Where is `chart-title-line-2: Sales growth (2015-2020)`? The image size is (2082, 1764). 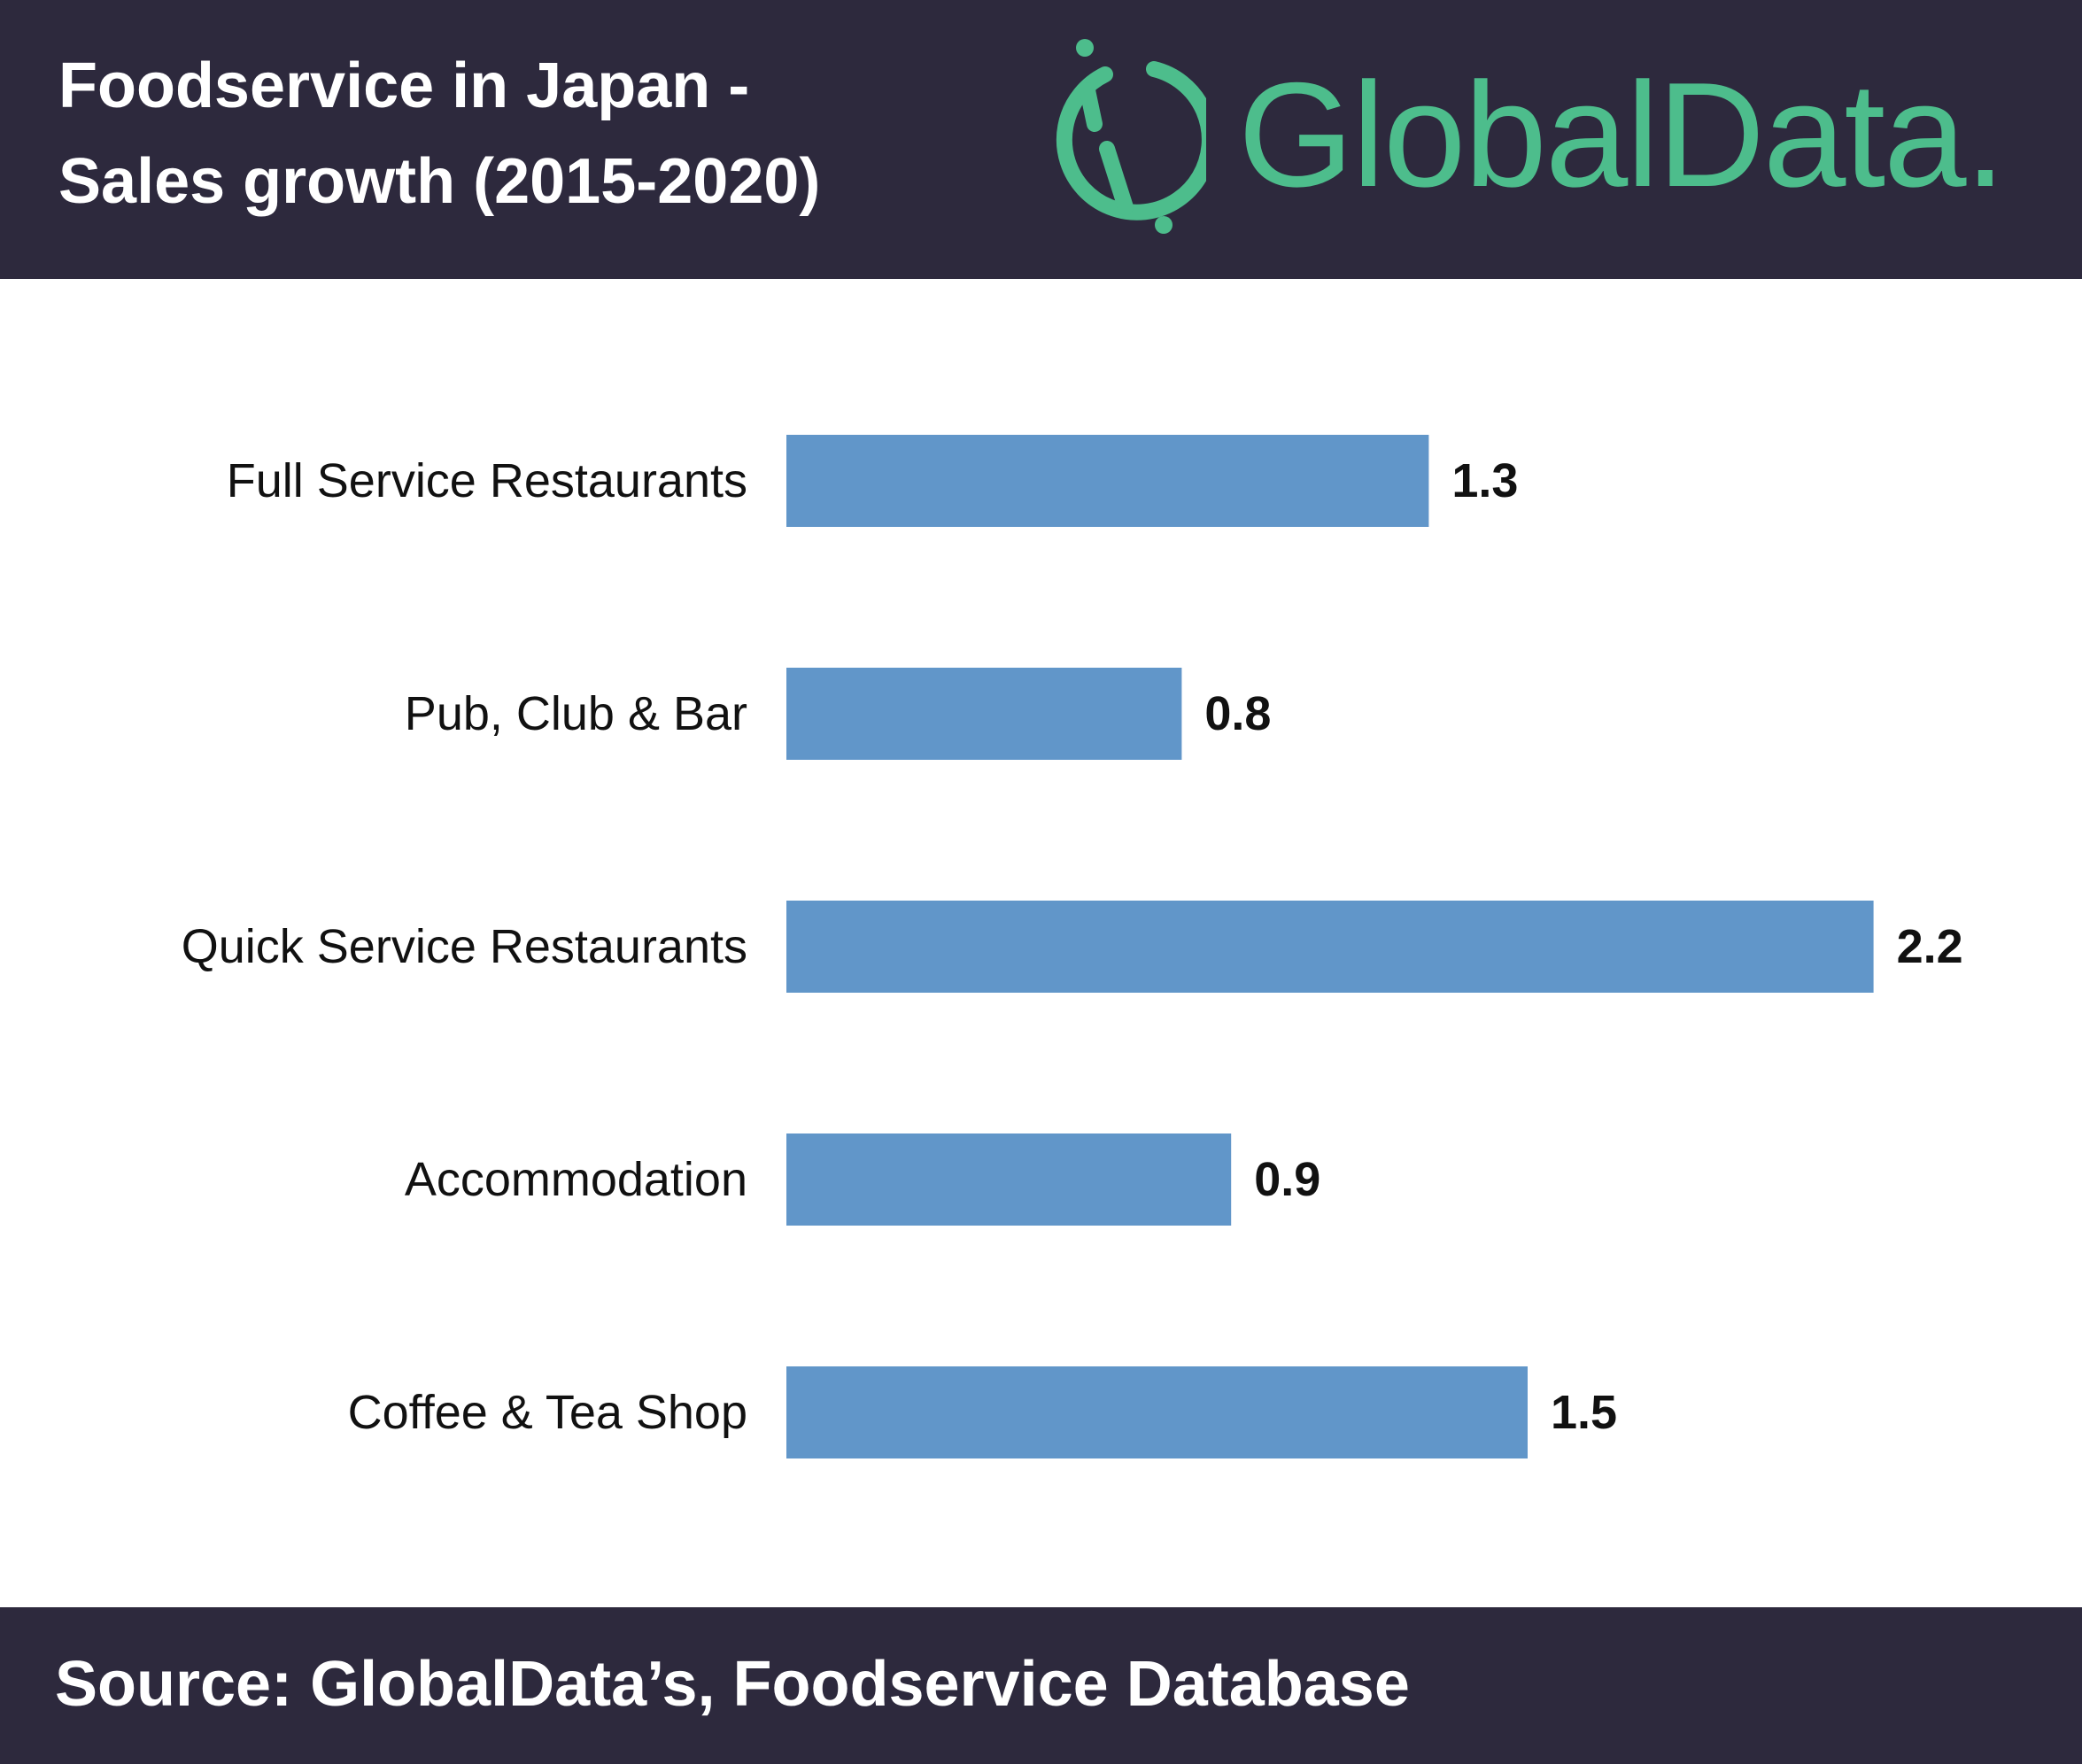
chart-title-line-2: Sales growth (2015-2020) is located at coordinates (440, 181).